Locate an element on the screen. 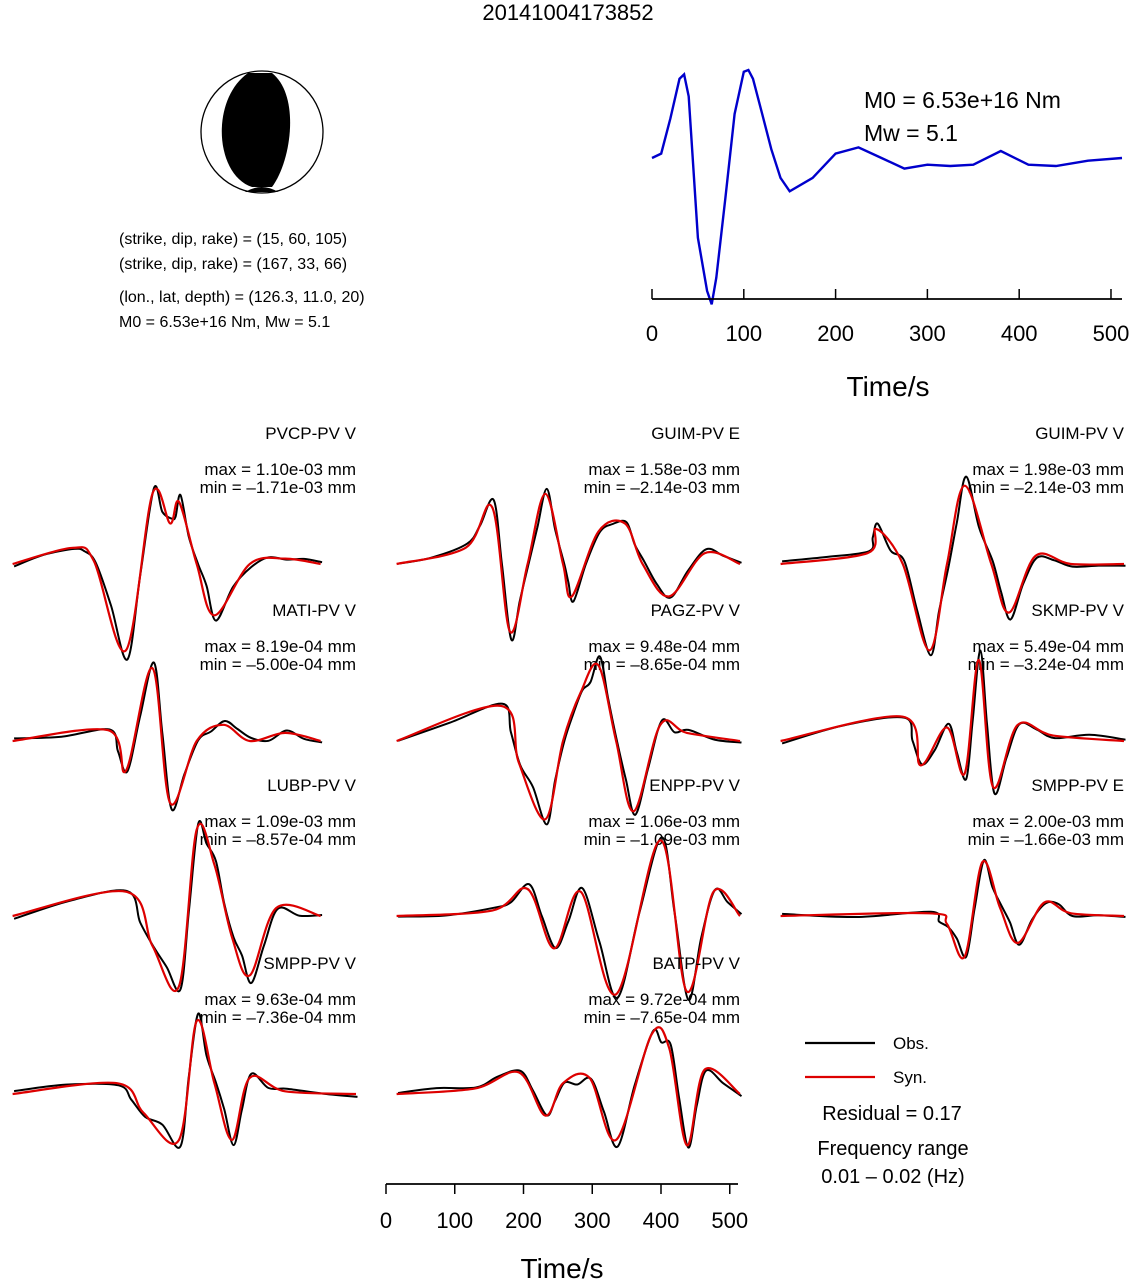  min-amplitude-label: min = –7.36e-04 mm is located at coordinates (278, 1017).